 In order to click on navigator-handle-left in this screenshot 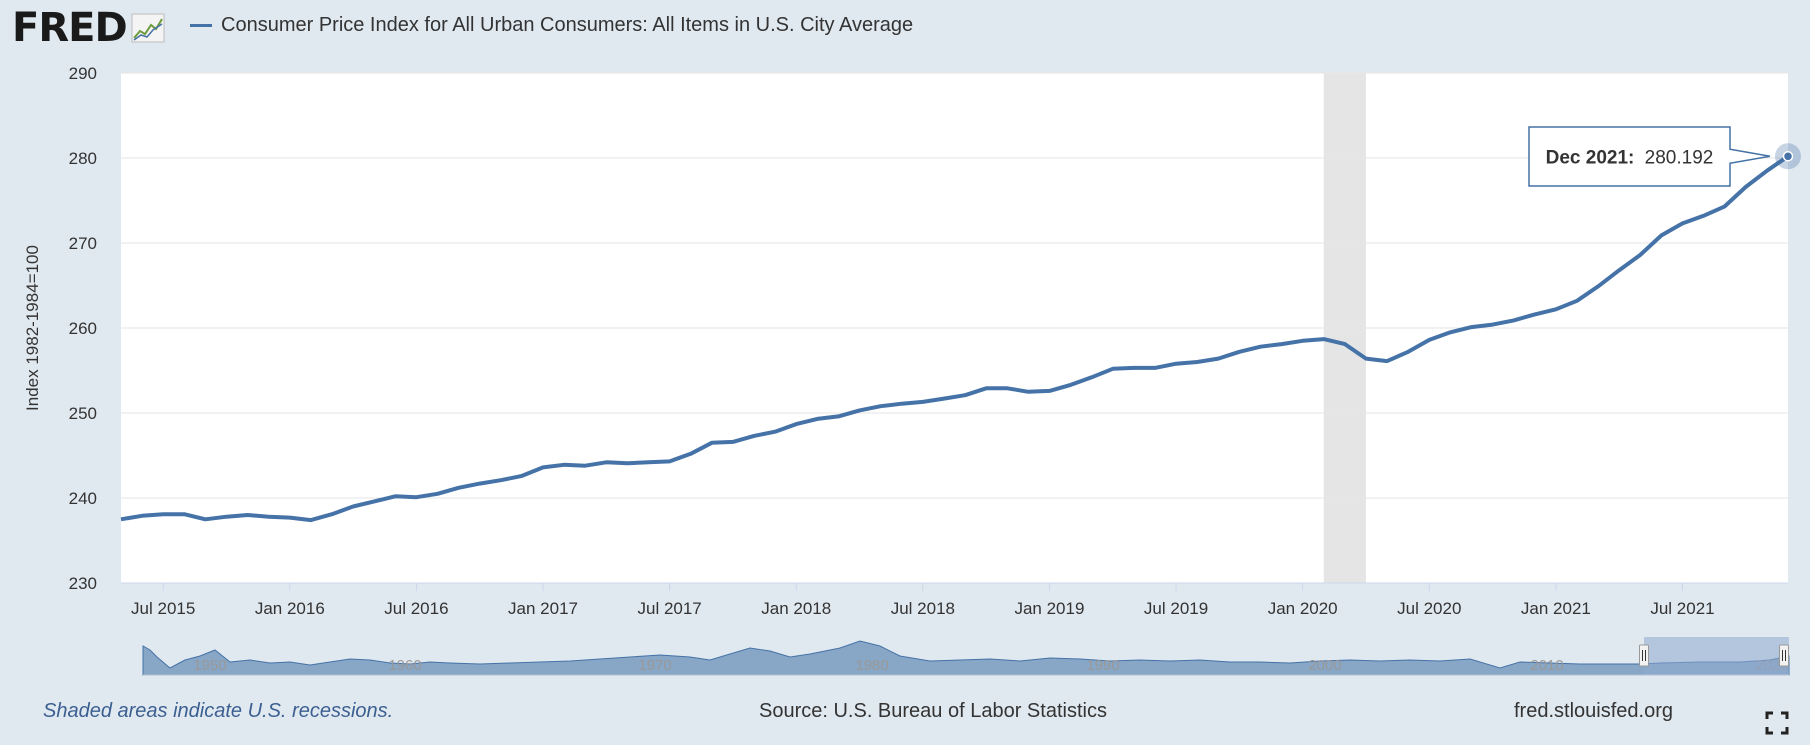, I will do `click(1644, 655)`.